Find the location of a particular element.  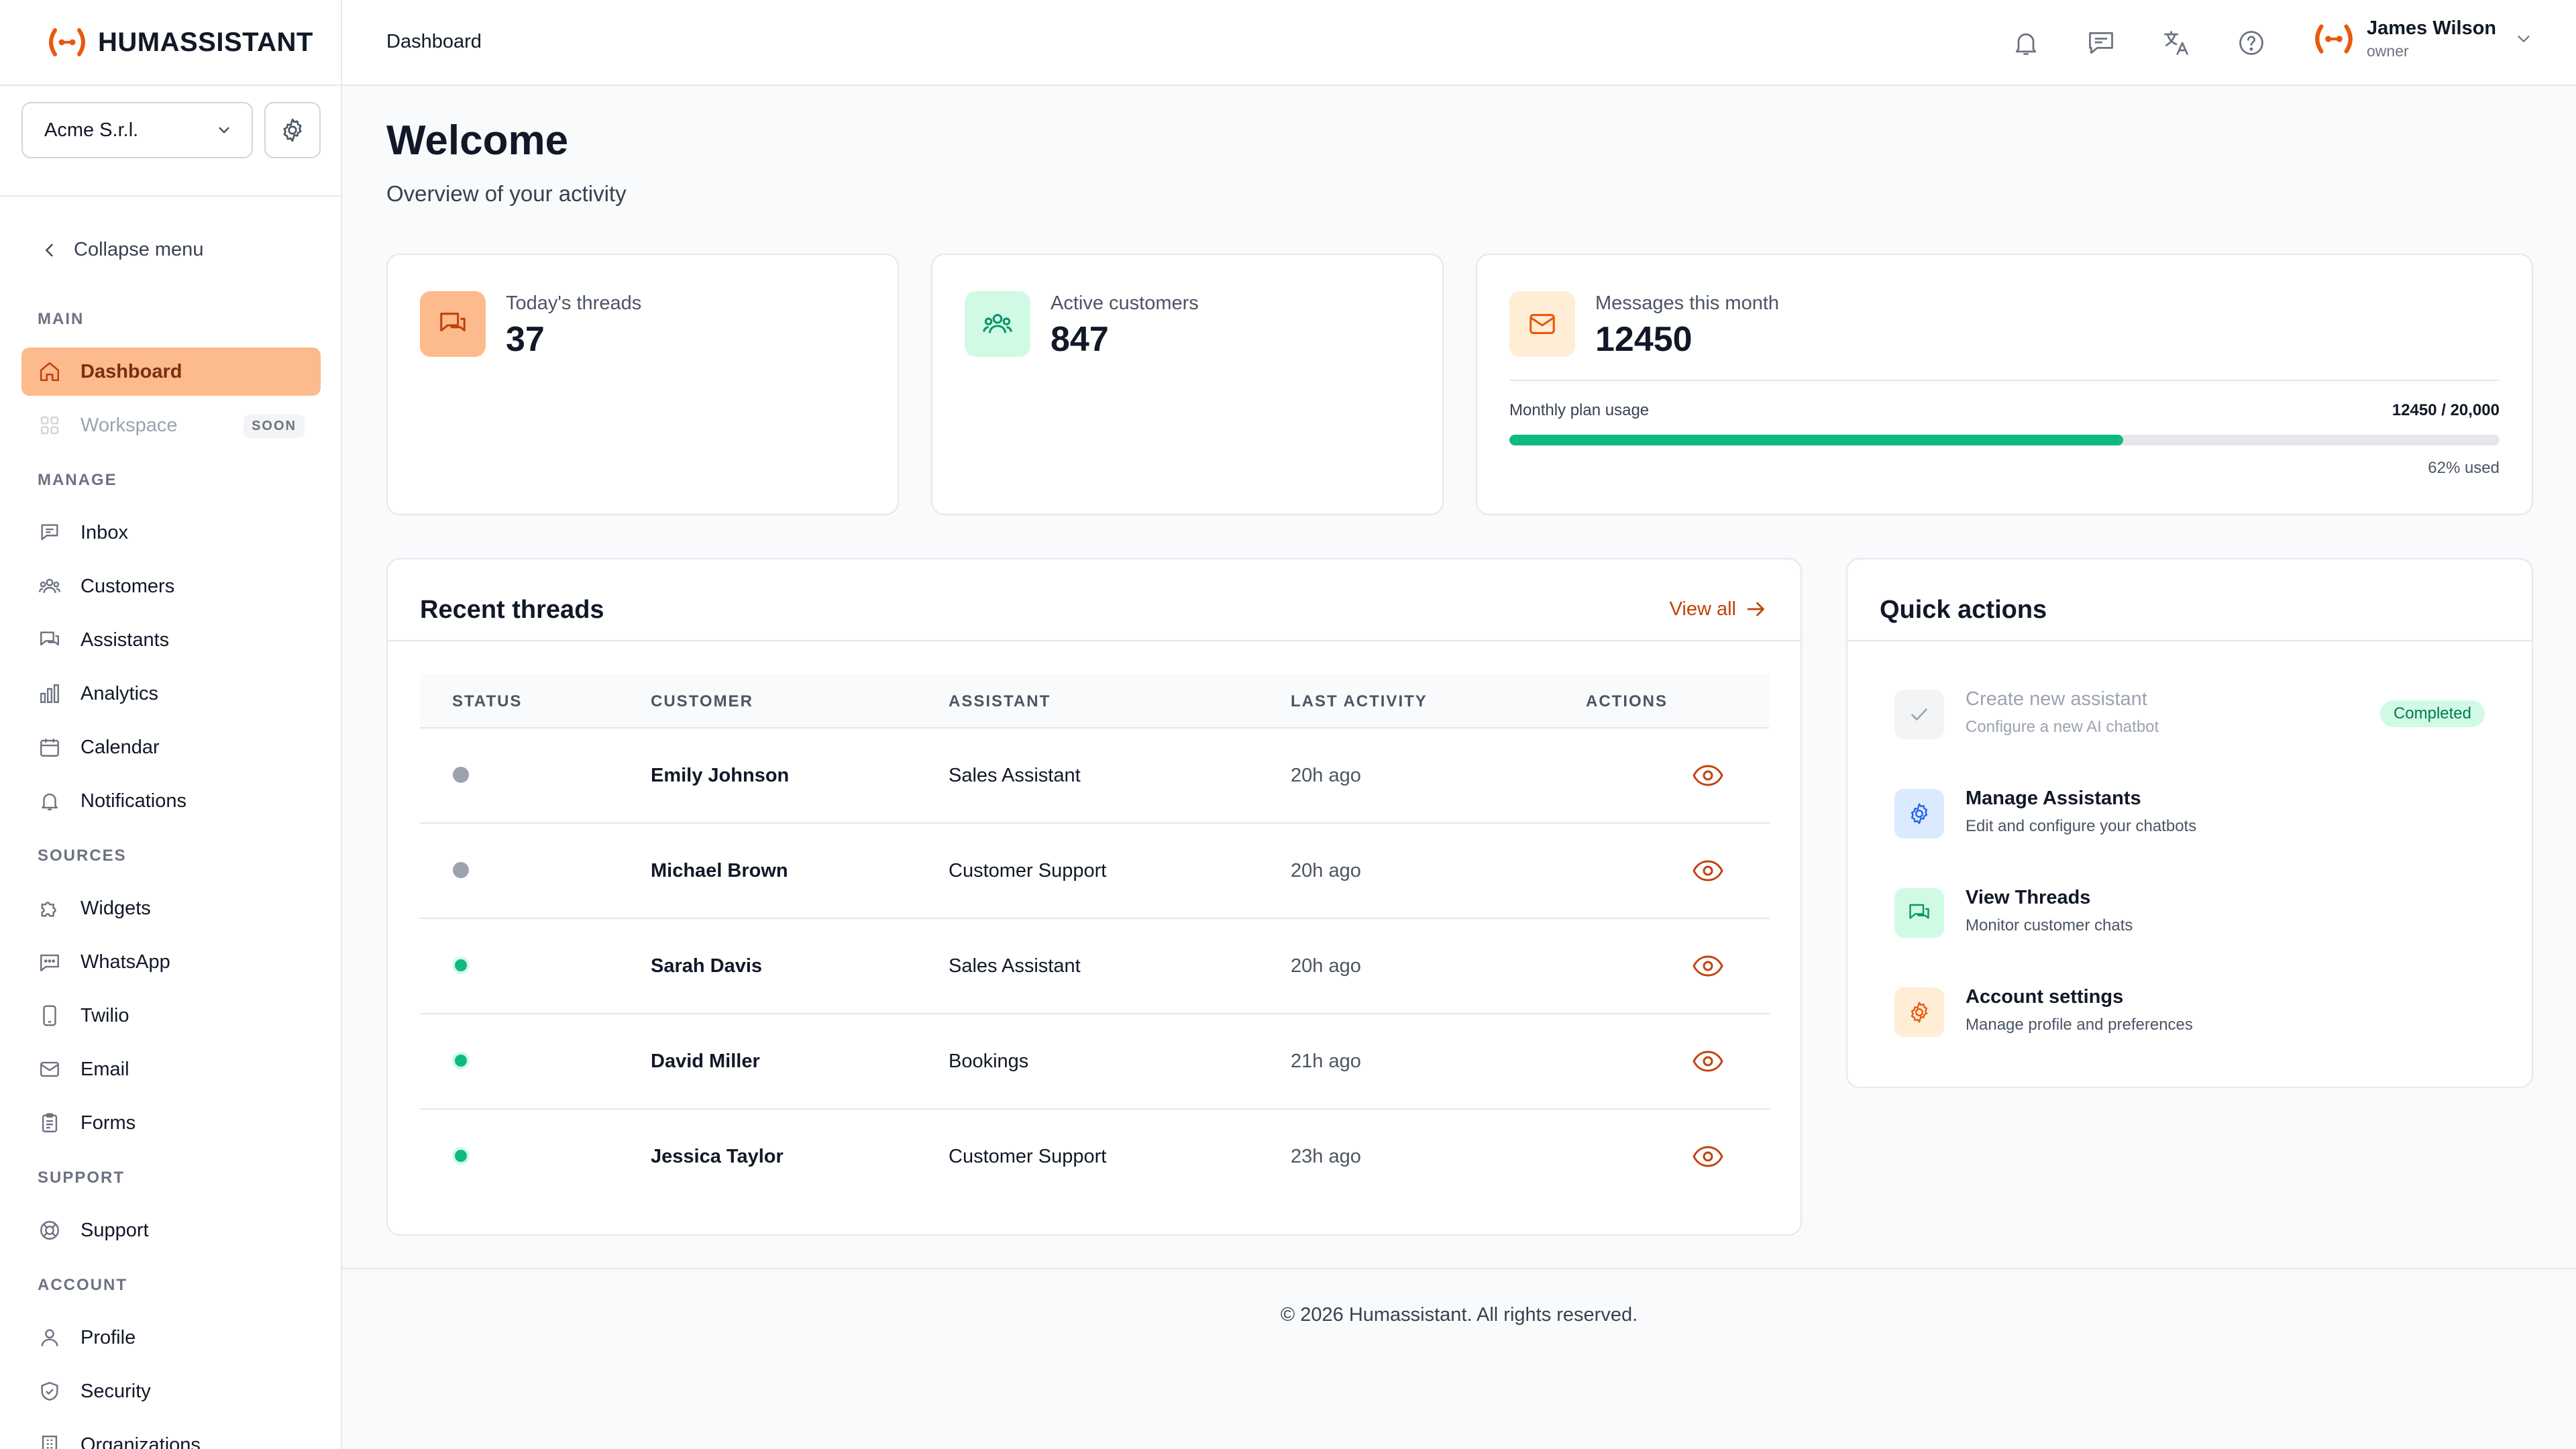

org-settings-button is located at coordinates (292, 130).